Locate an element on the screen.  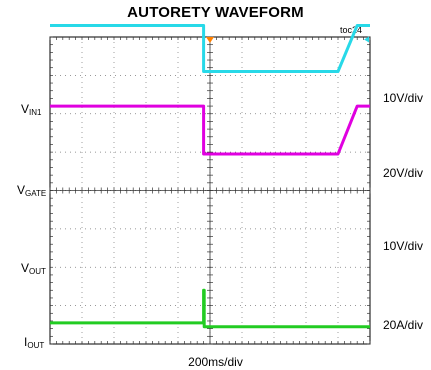
channel-label-vgate: VGATE is located at coordinates (32, 190).